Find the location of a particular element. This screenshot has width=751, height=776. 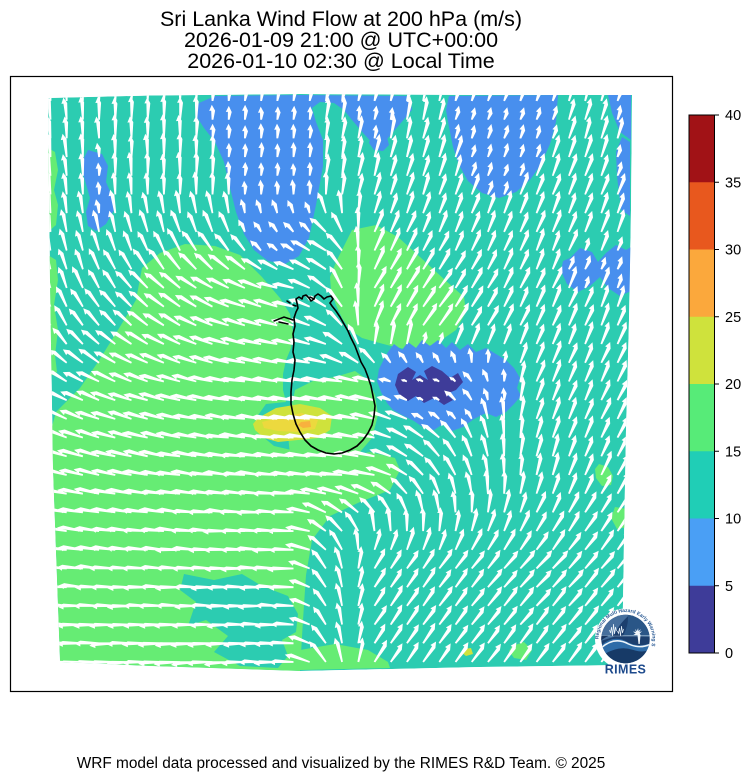

svg-text: 2026-01-09 21:00 @ UTC+00:00 is located at coordinates (341, 40).